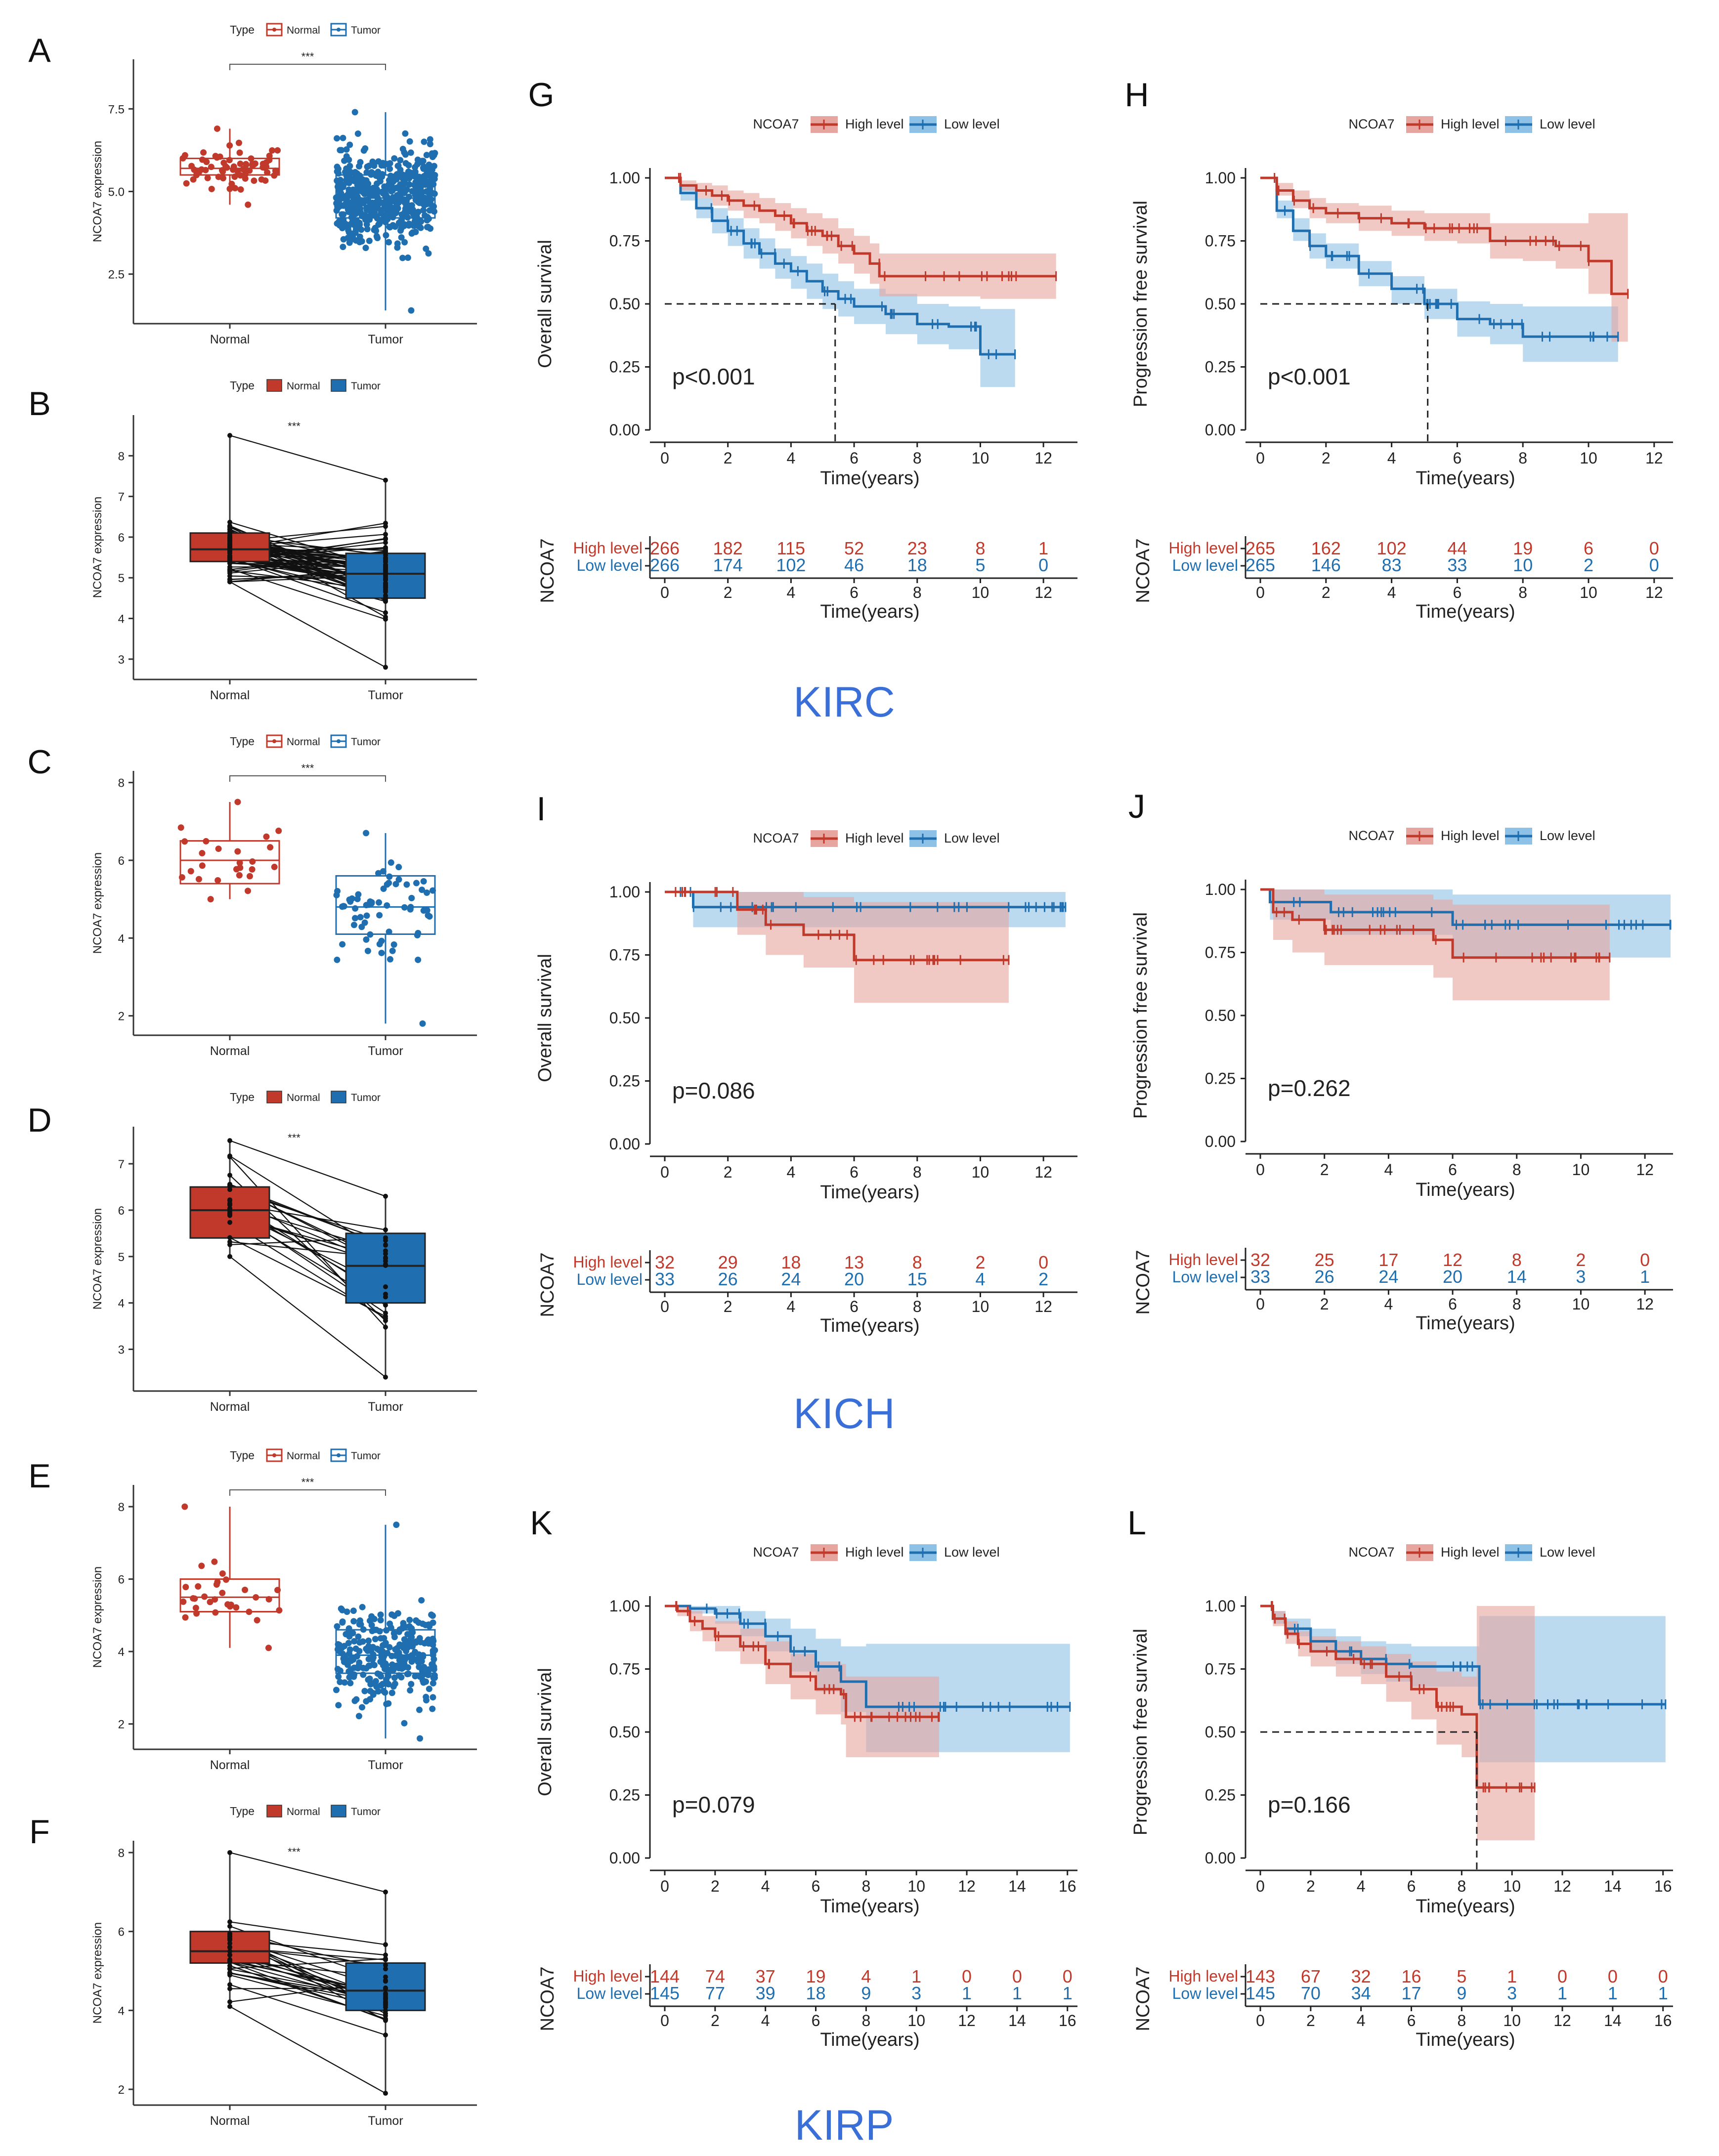  What do you see at coordinates (837, 947) in the screenshot?
I see `ci-band-high` at bounding box center [837, 947].